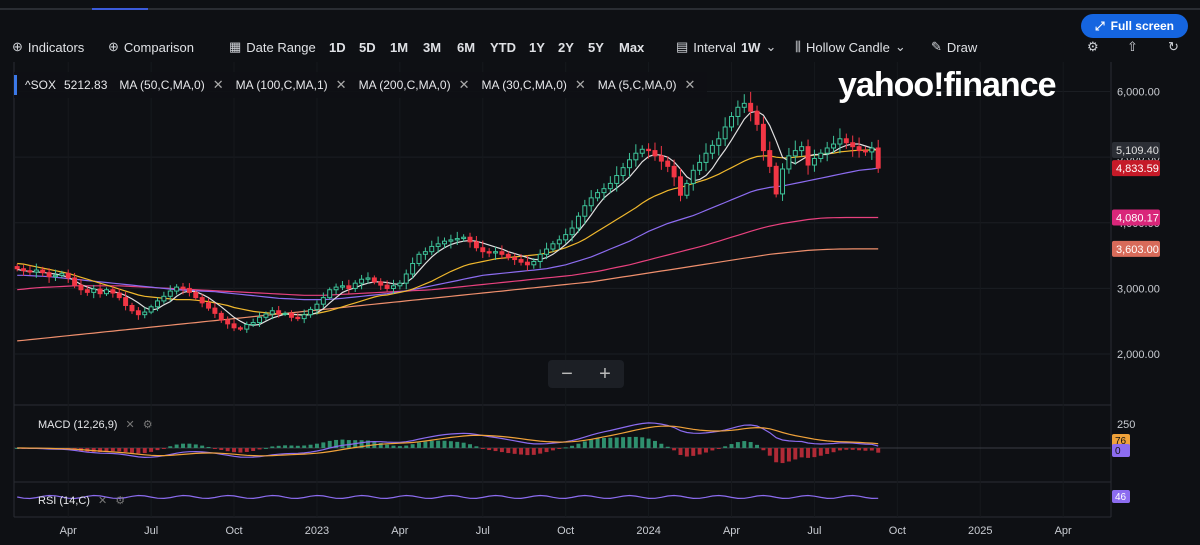  What do you see at coordinates (534, 85) in the screenshot?
I see `legend-study-ma30: MA (30,C,MA,0) ✕` at bounding box center [534, 85].